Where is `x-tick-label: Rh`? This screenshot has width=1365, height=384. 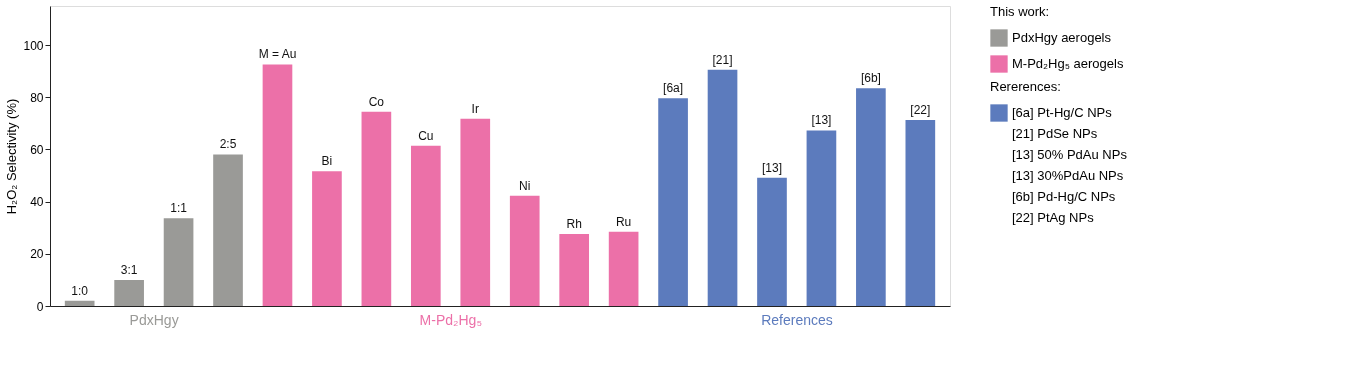 x-tick-label: Rh is located at coordinates (574, 224).